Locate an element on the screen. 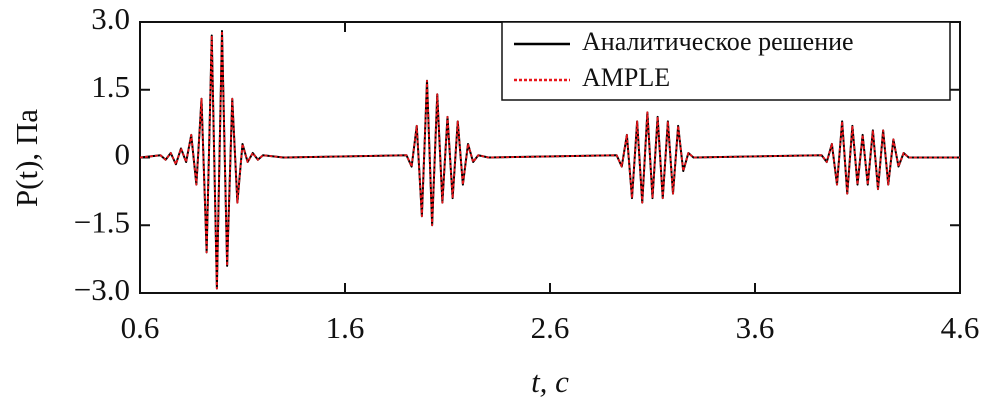  x-tick-label: 4.6 is located at coordinates (960, 327).